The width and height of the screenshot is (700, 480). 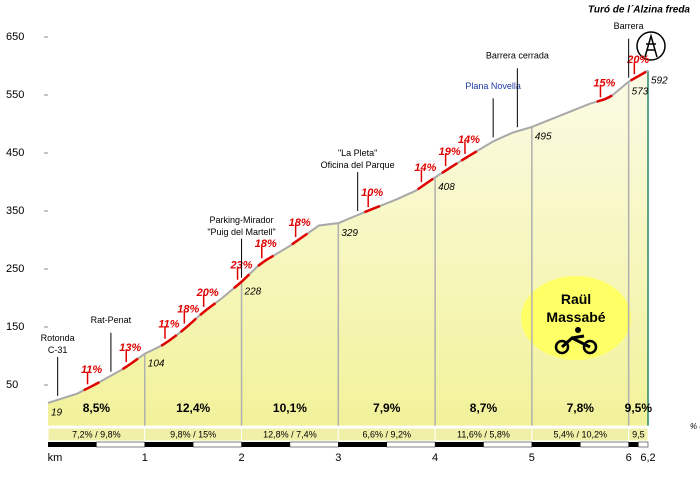 What do you see at coordinates (15, 211) in the screenshot?
I see `y-tick-label: 350` at bounding box center [15, 211].